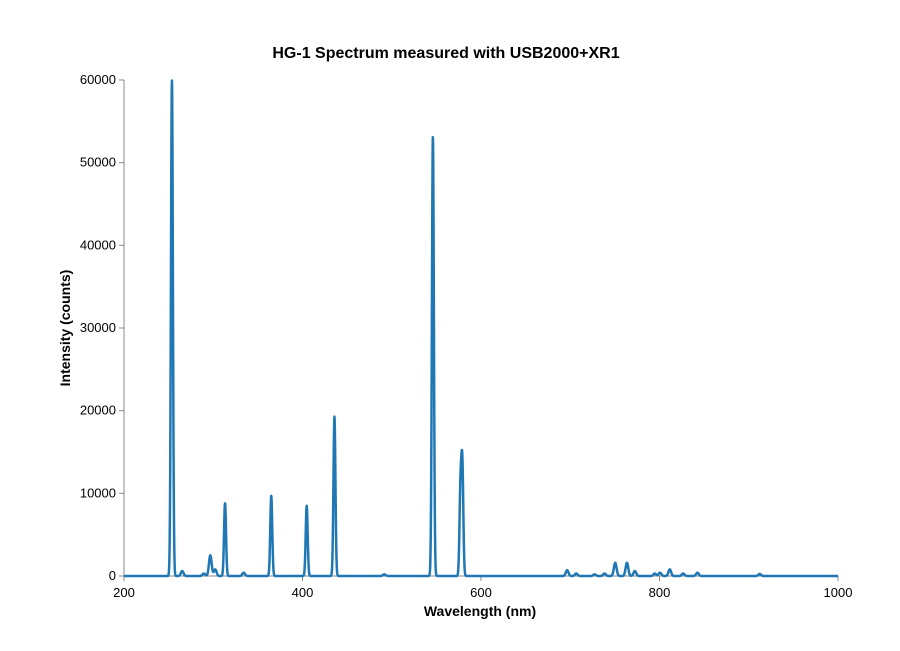 The width and height of the screenshot is (900, 651). Describe the element at coordinates (98, 79) in the screenshot. I see `y-tick-label: 60000` at that location.